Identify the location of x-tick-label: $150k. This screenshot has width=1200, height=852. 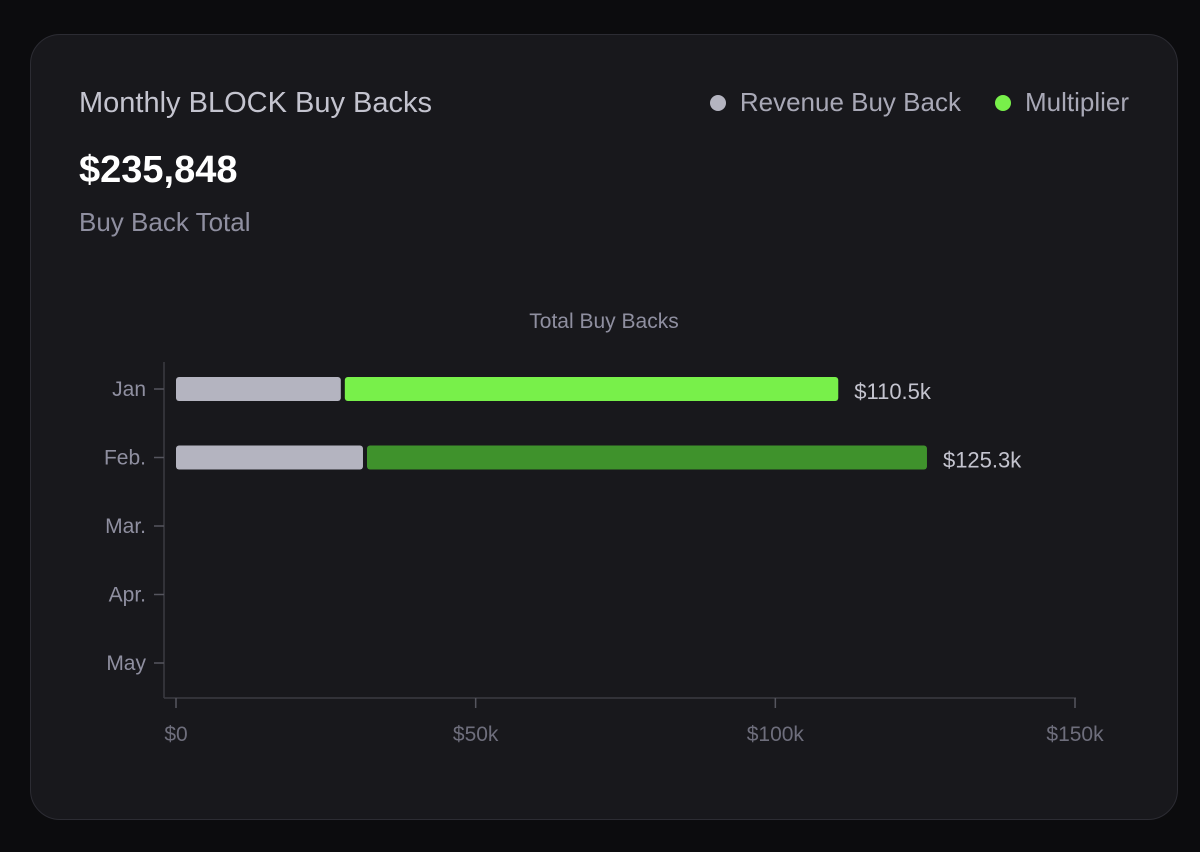
(1075, 734).